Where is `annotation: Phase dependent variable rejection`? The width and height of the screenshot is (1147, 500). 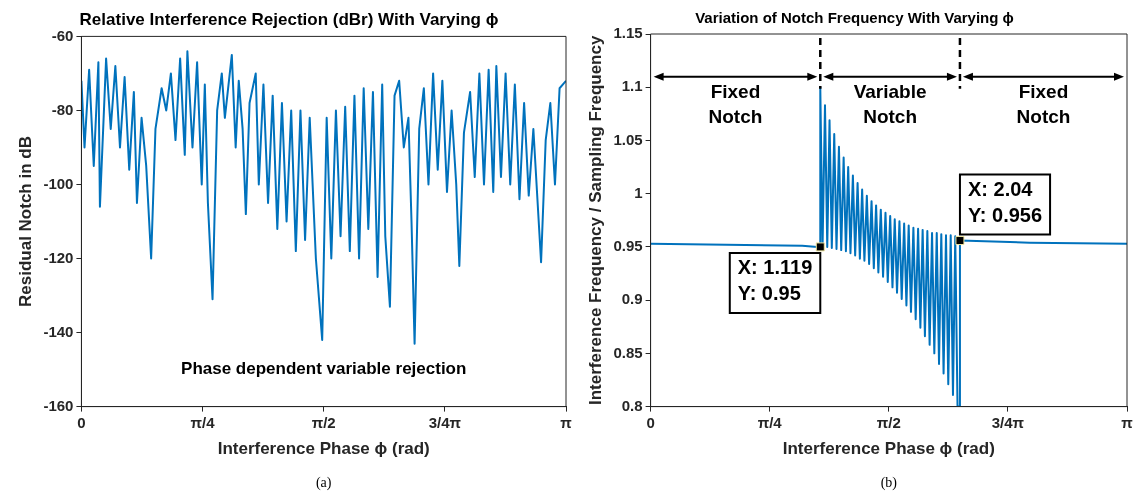 annotation: Phase dependent variable rejection is located at coordinates (324, 369).